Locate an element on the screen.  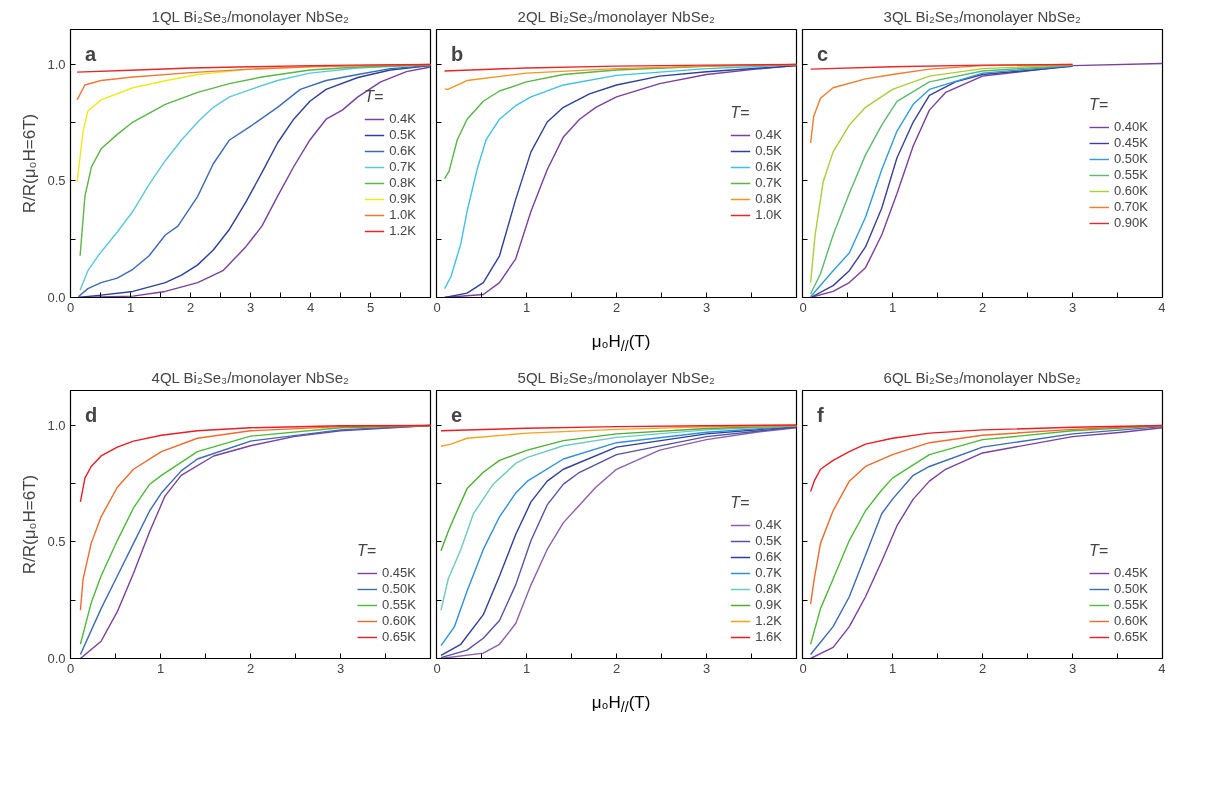
chart-title: 4QL Bi₂Se₃/monolayer NbSe₂ is located at coordinates (250, 377).